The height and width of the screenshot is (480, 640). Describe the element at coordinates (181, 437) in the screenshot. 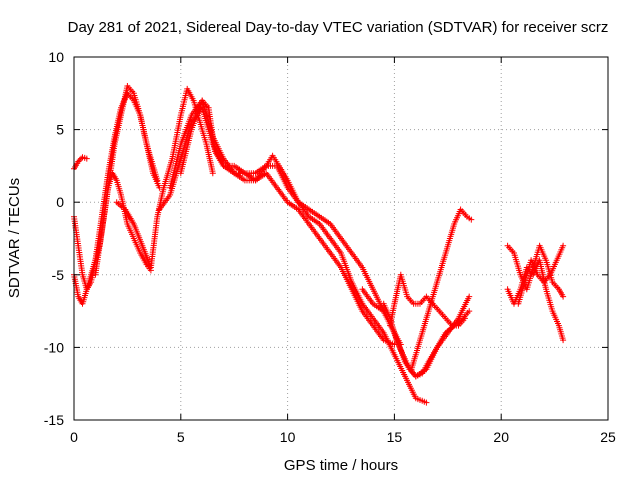

I see `x-tick-label: 5` at that location.